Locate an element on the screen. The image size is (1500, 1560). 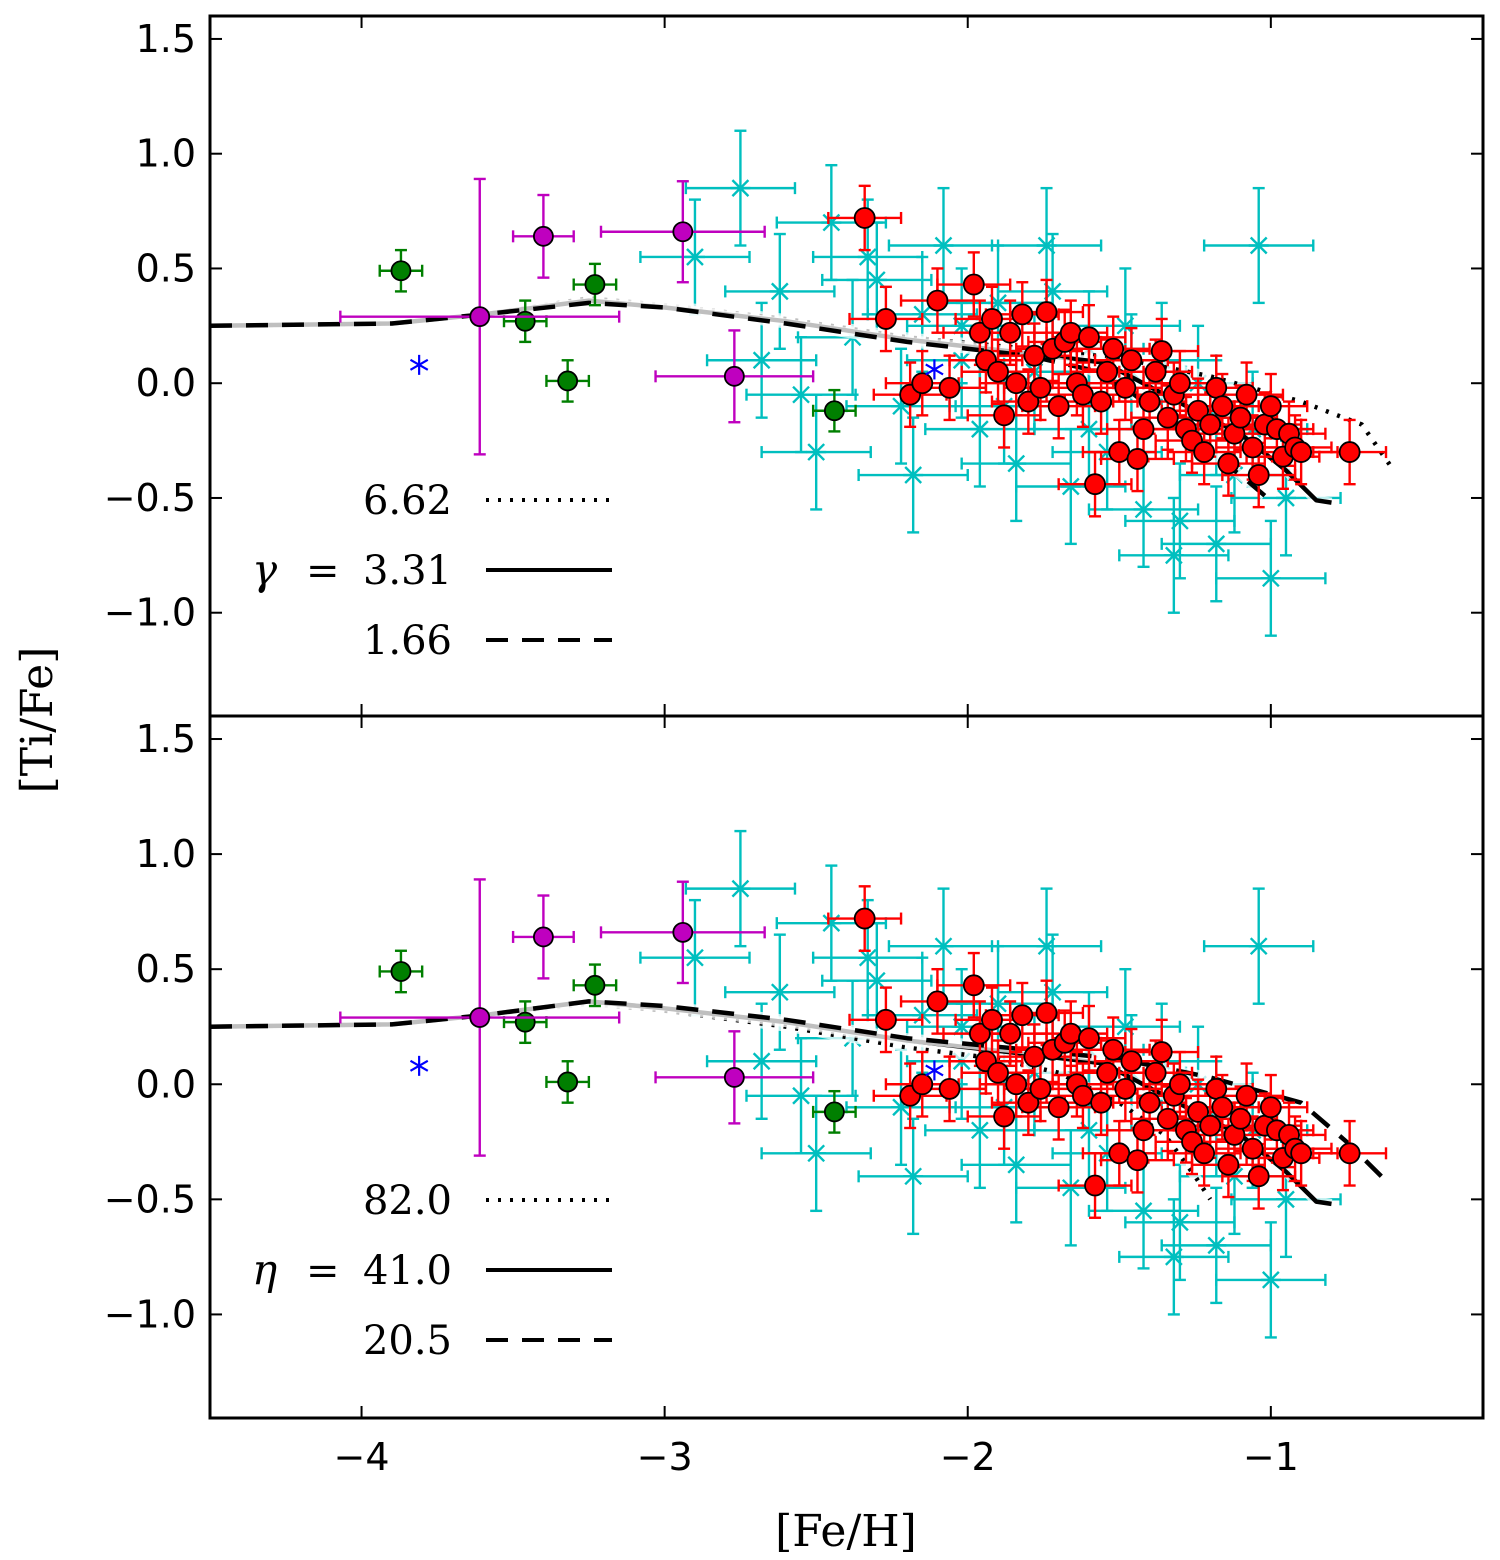
legend-equals: = is located at coordinates (323, 571).